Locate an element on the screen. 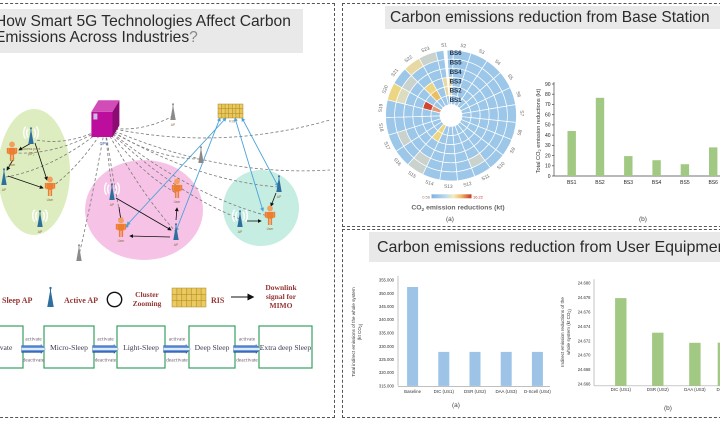 This screenshot has width=720, height=421. svg-text: 50 is located at coordinates (548, 126).